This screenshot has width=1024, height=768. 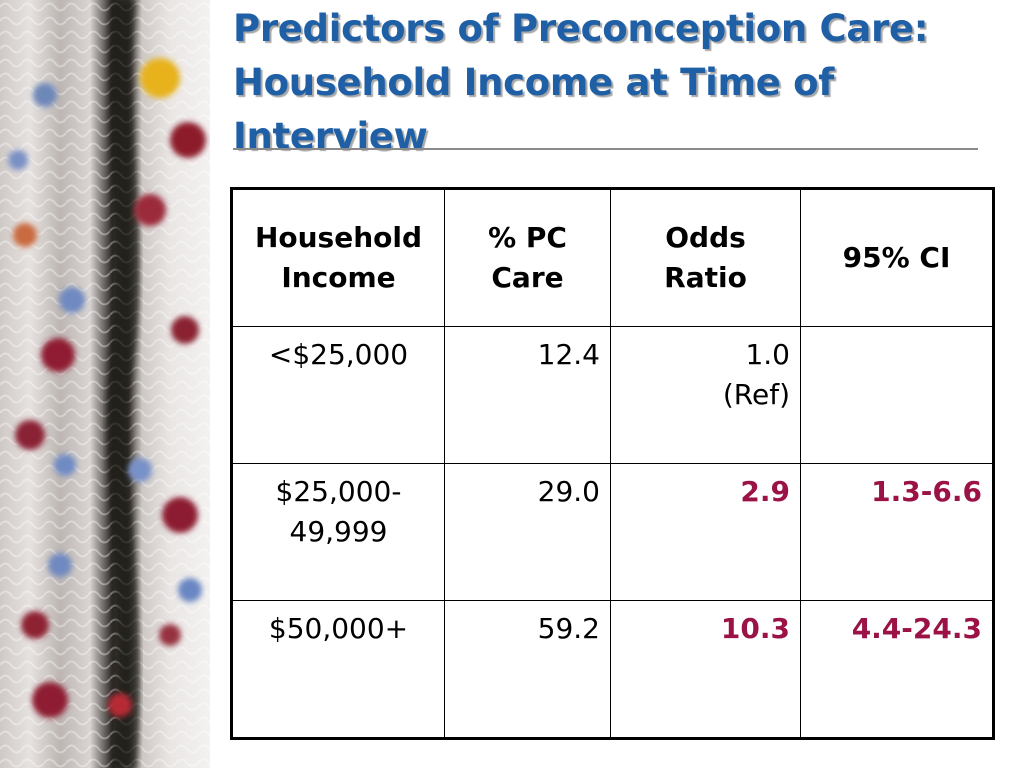 I want to click on table-row: $25,000- 49,999 29.0 2.9 1.3-6.6, so click(x=612, y=532).